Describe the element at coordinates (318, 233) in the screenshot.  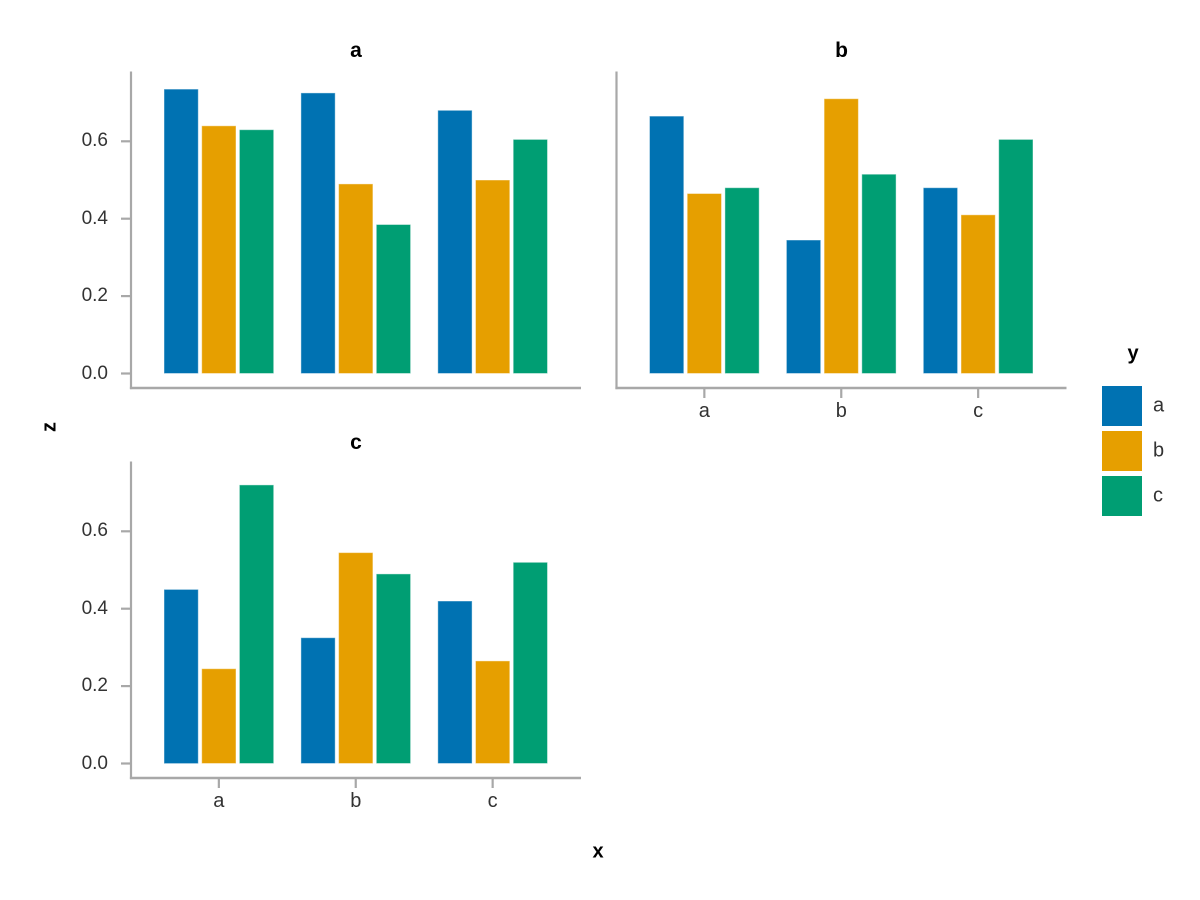
I see `bar-facet-a-x-b-y-a` at that location.